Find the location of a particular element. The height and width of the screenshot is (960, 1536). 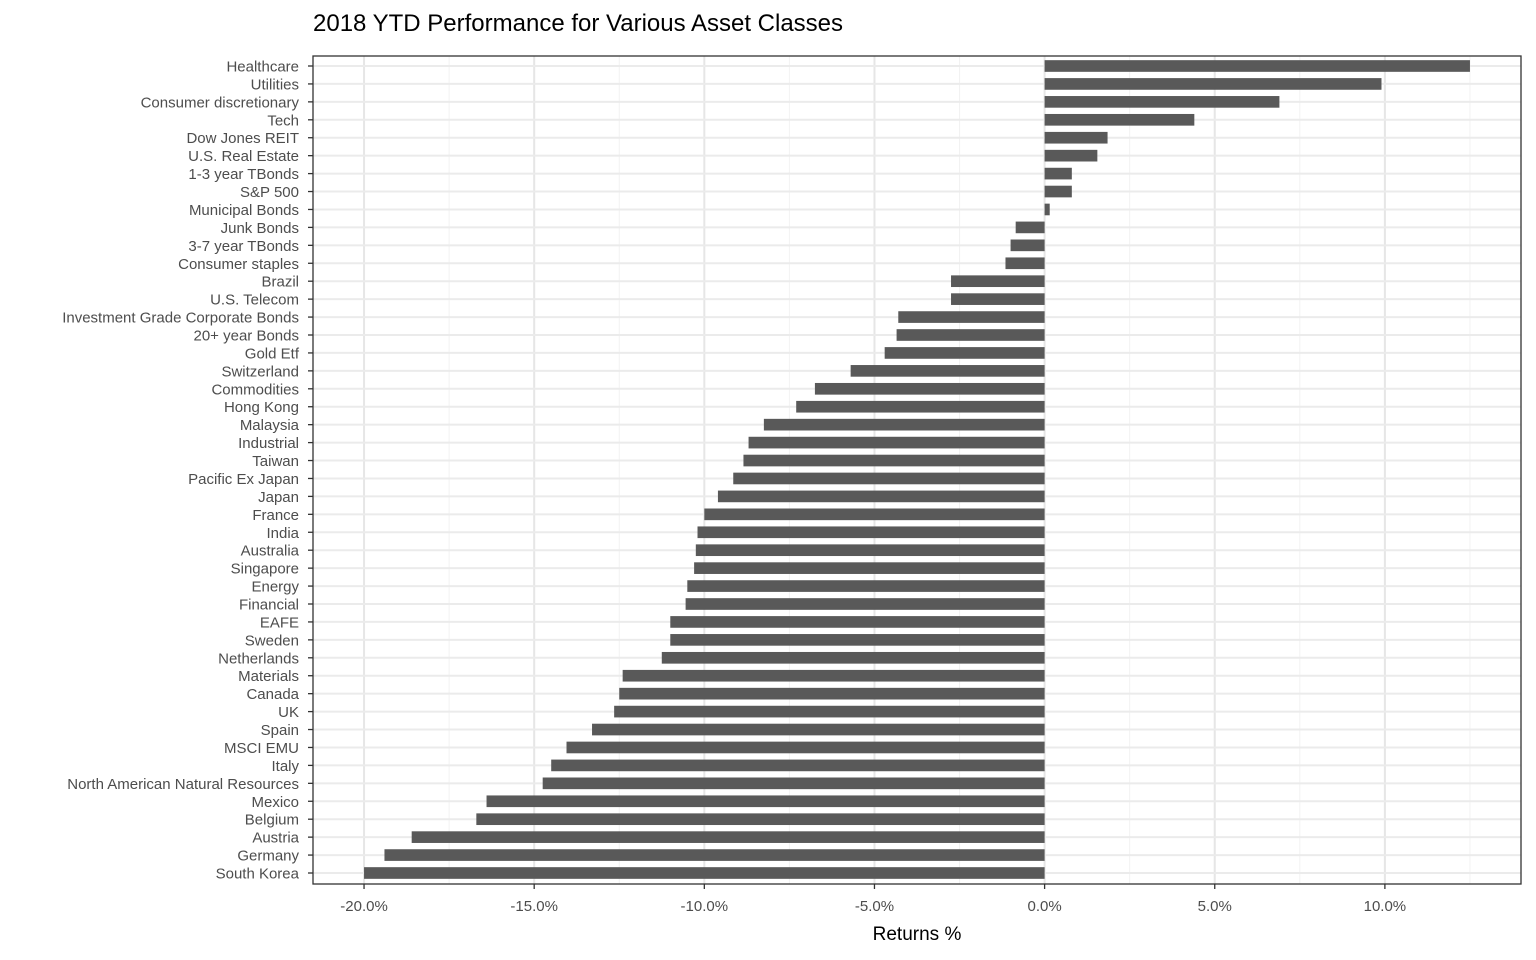

y-tick-label: Energy is located at coordinates (275, 587).